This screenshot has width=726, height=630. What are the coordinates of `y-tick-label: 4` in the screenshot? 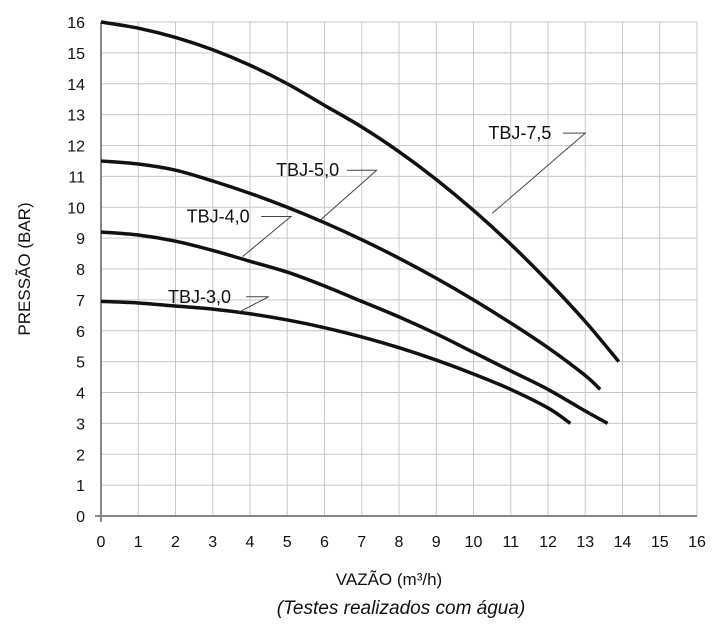 It's located at (80, 394).